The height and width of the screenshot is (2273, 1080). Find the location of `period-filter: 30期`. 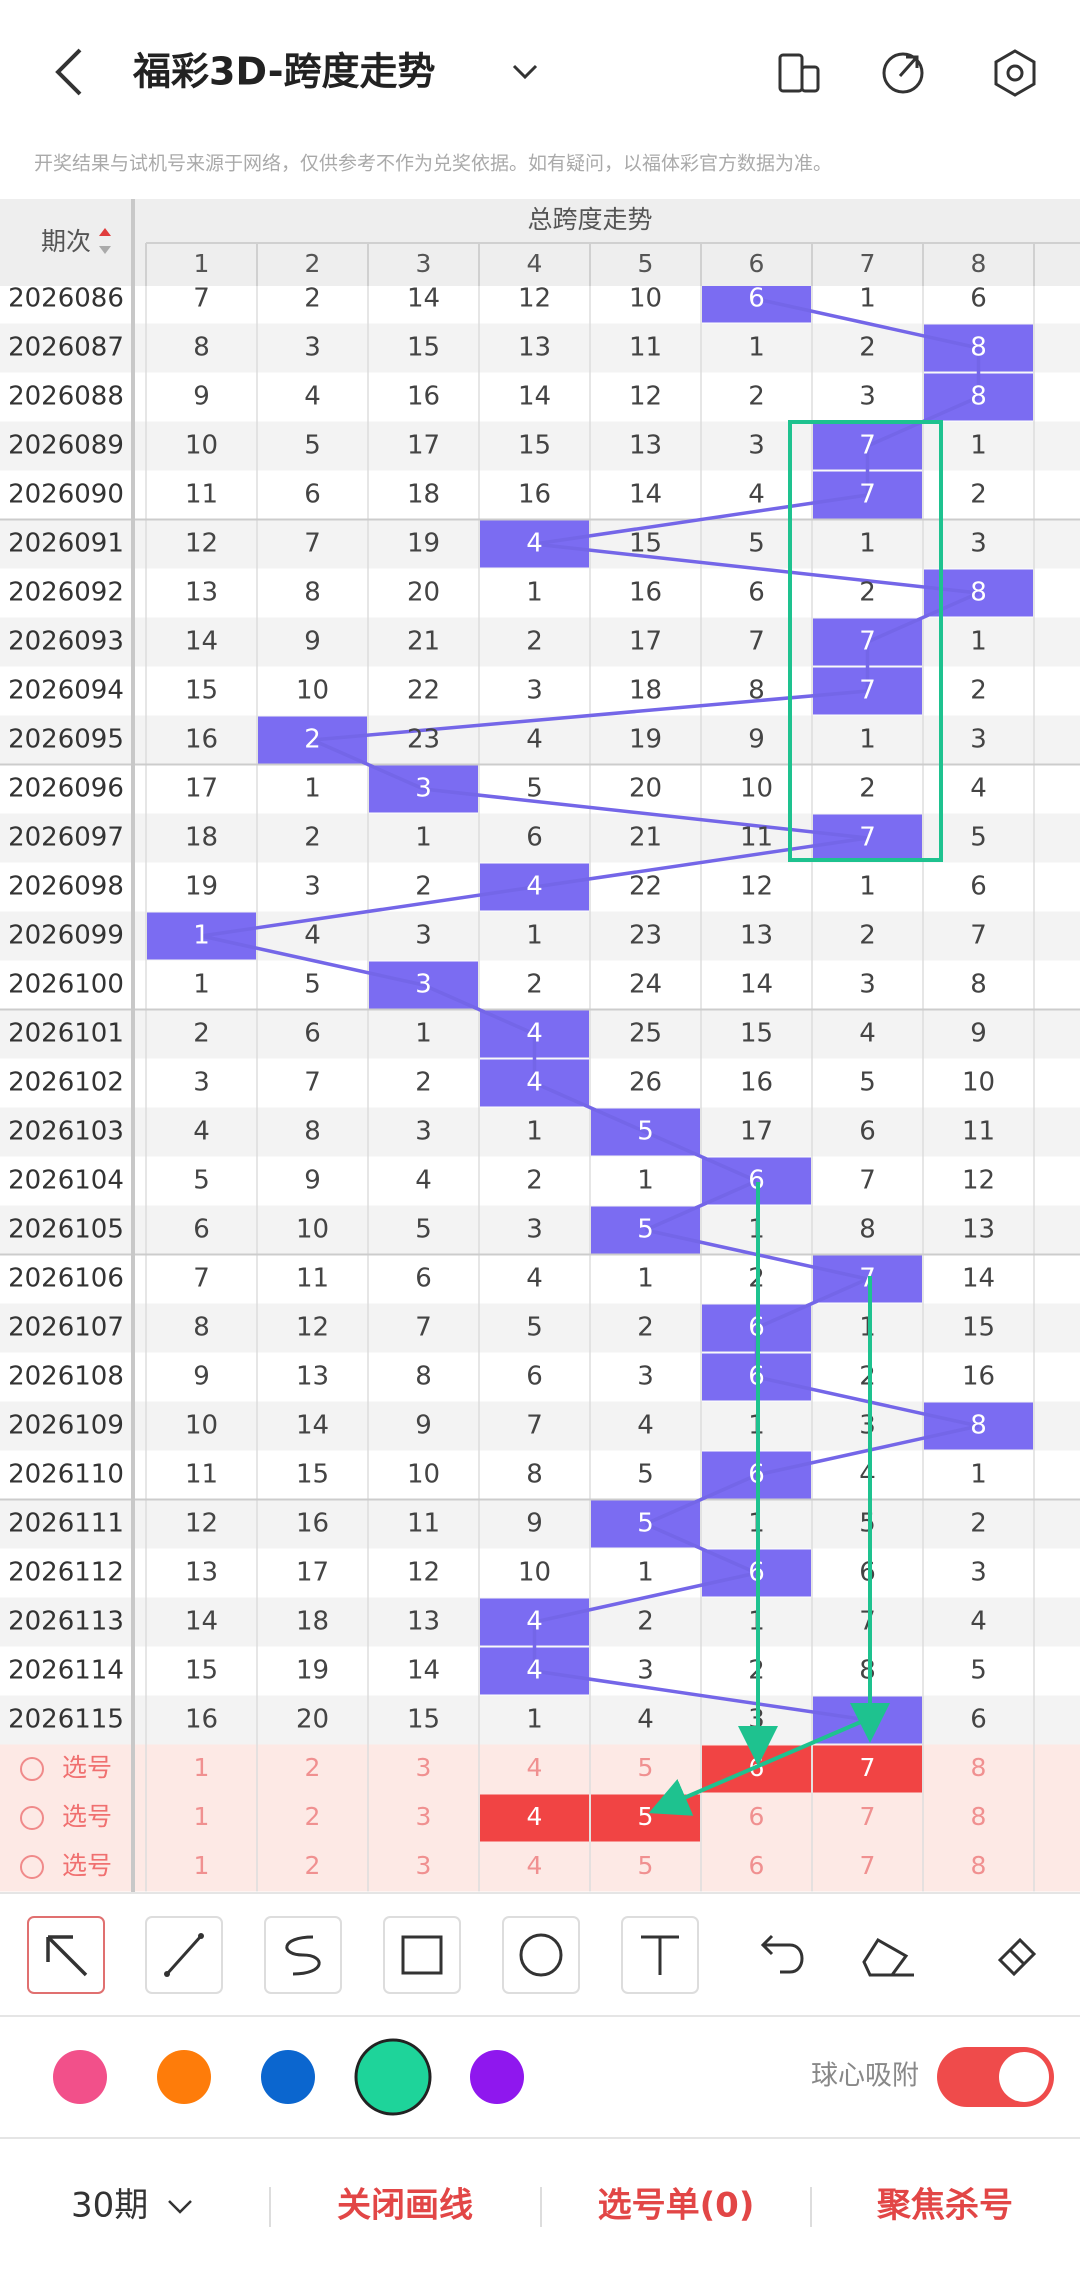

period-filter: 30期 is located at coordinates (109, 2206).